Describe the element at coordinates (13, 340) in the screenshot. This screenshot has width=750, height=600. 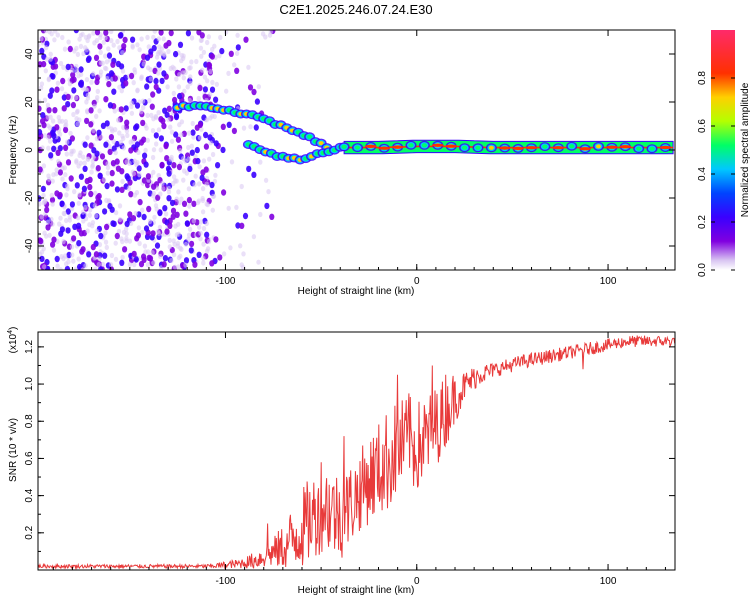
I see `snr-scale-label: (x104)` at that location.